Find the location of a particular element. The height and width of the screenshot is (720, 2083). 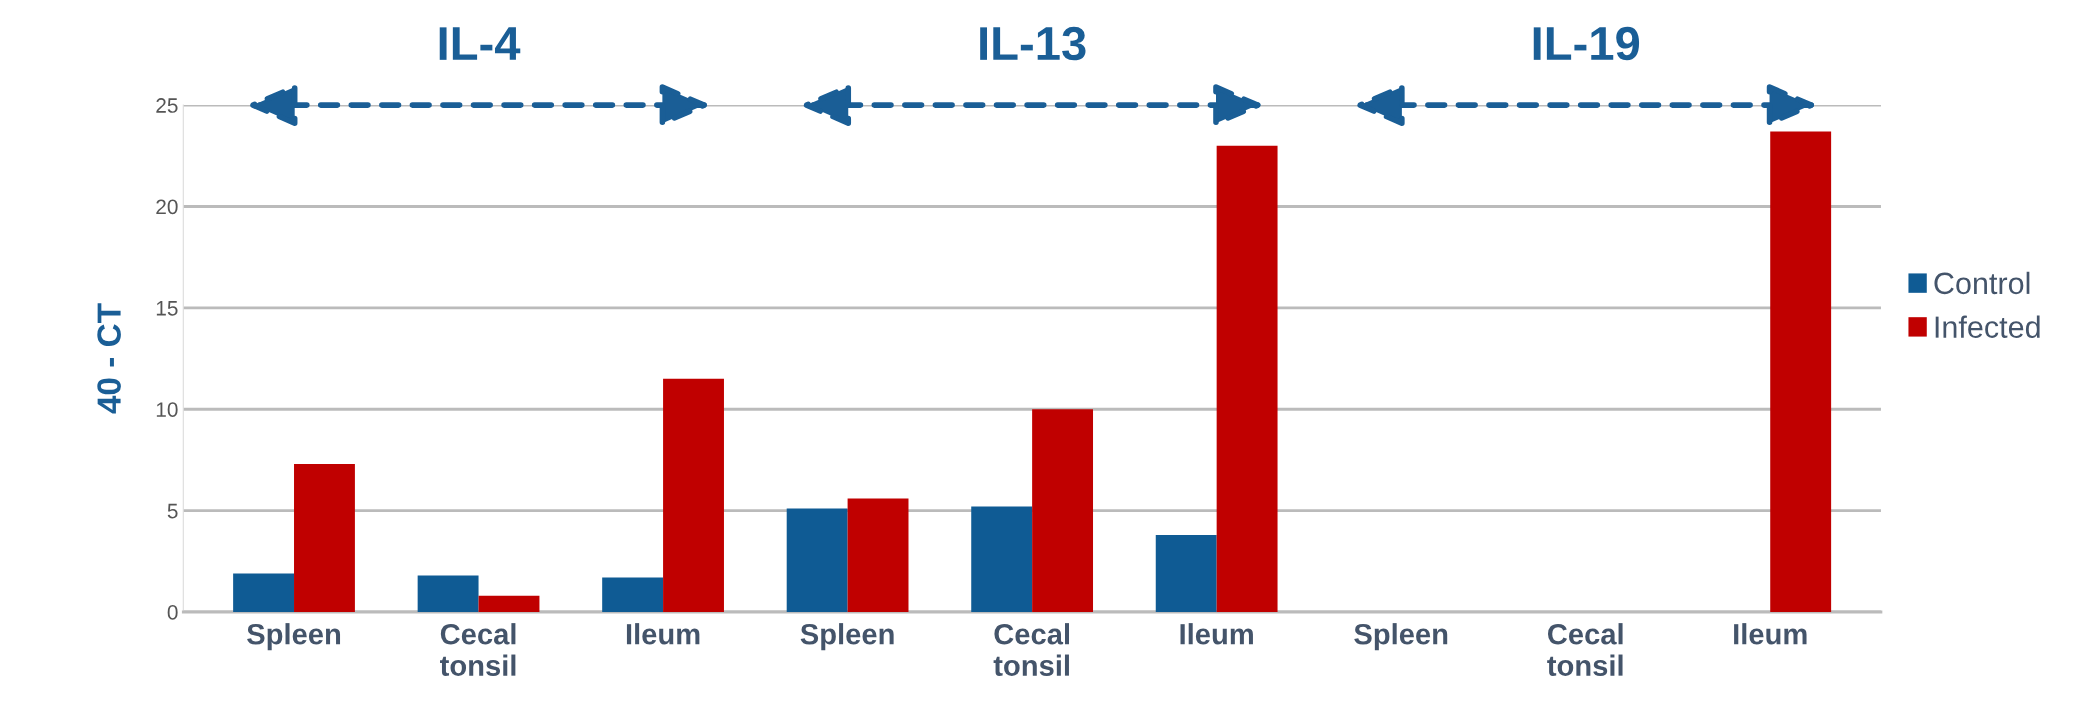

legend-label: Control is located at coordinates (1982, 283).